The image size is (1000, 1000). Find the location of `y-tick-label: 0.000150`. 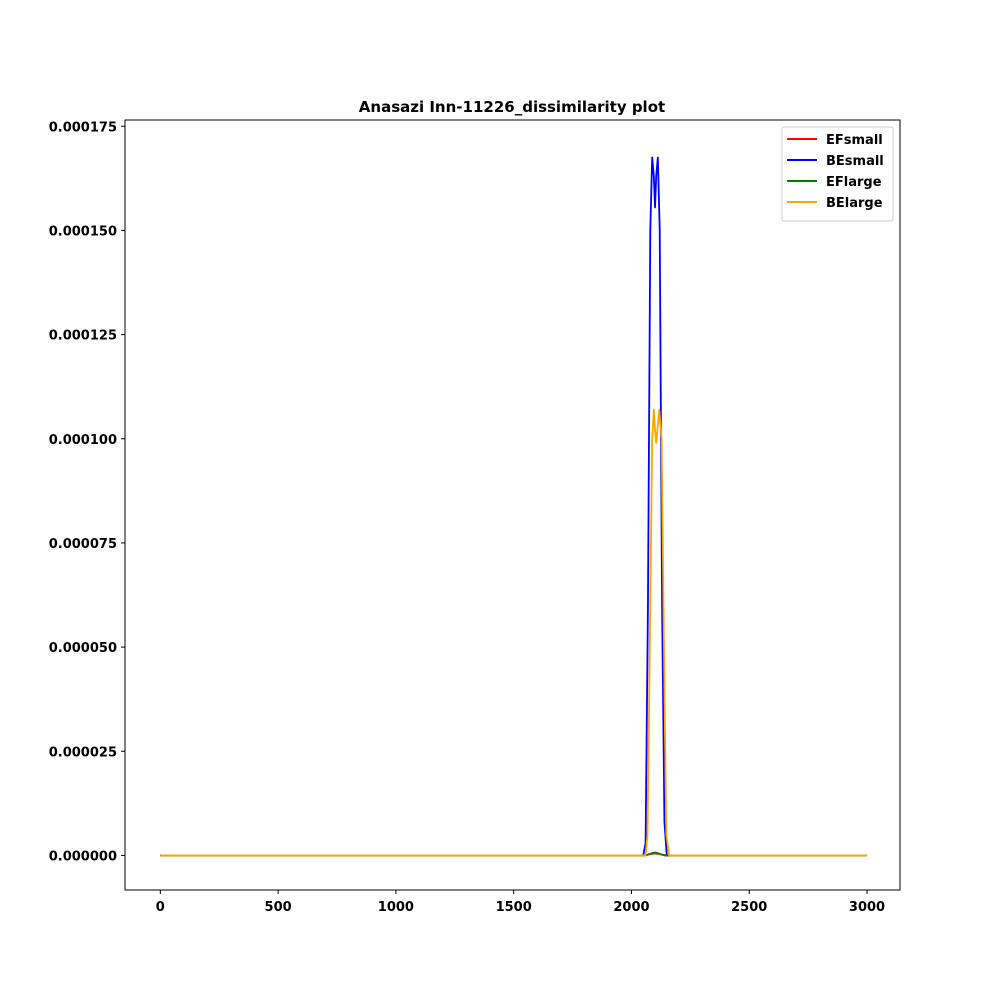

y-tick-label: 0.000150 is located at coordinates (83, 231).